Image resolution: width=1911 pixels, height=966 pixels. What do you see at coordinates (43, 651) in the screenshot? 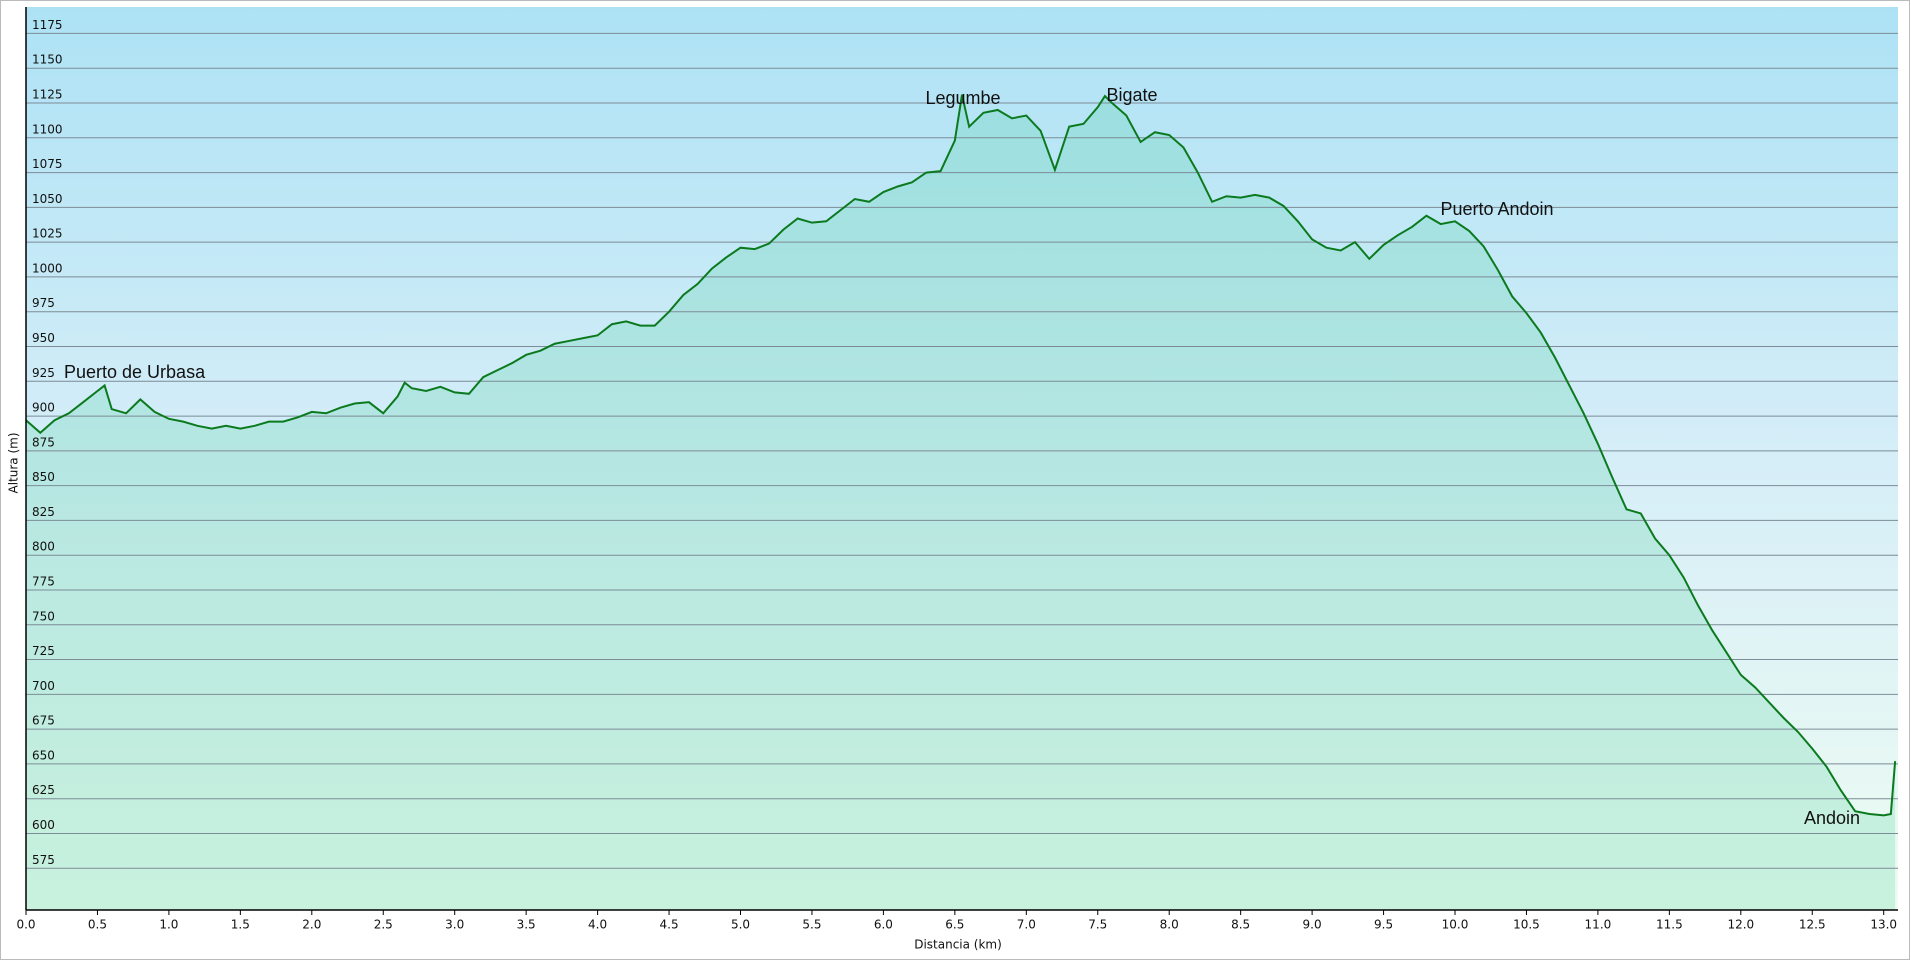
I see `y-tick-label: 725` at bounding box center [43, 651].